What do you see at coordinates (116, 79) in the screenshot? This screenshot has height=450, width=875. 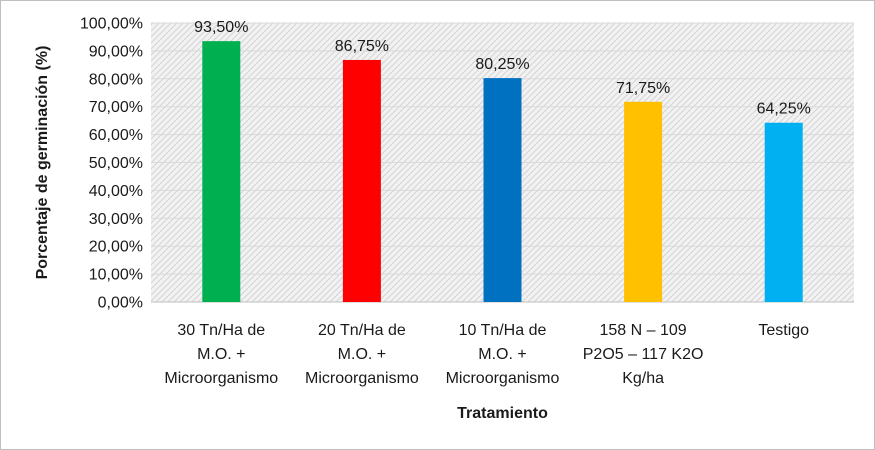 I see `y-tick-label: 80,00%` at bounding box center [116, 79].